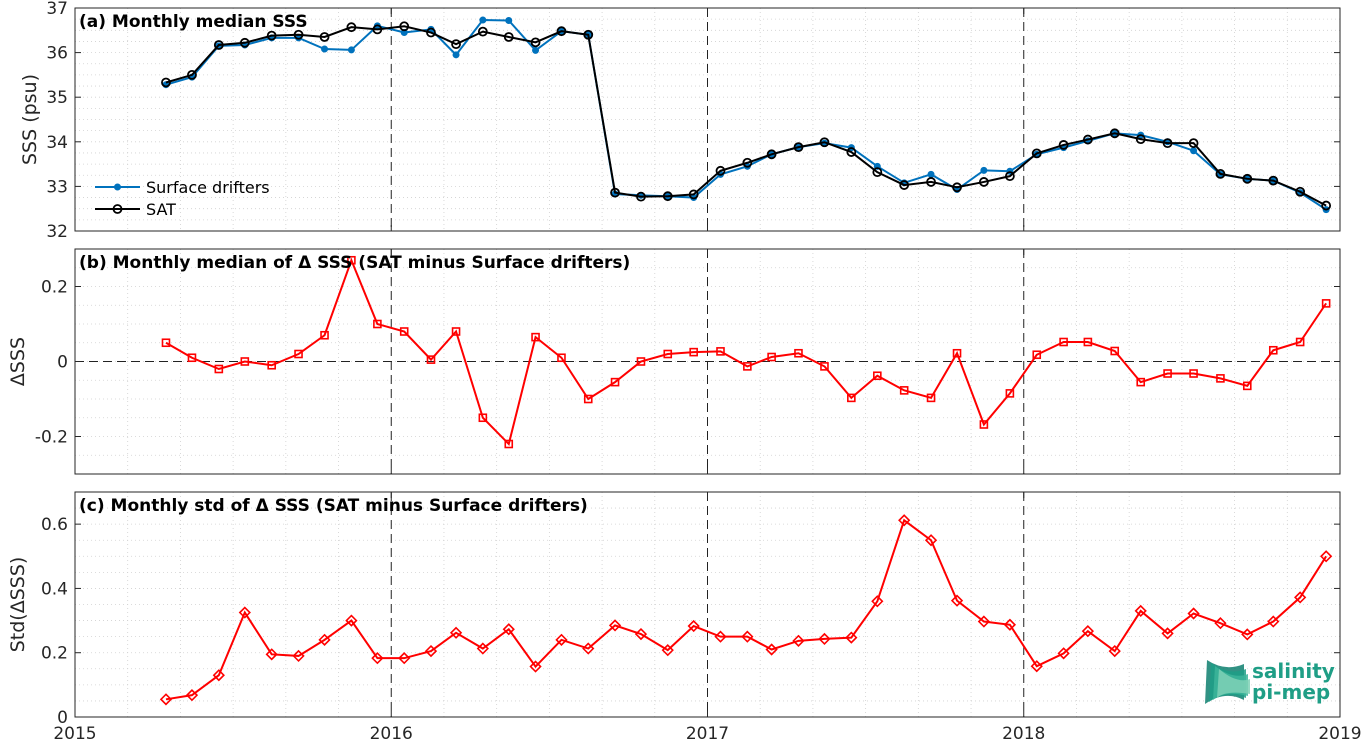 The image size is (1364, 745). What do you see at coordinates (57, 143) in the screenshot?
I see `y-tick-label: 34` at bounding box center [57, 143].